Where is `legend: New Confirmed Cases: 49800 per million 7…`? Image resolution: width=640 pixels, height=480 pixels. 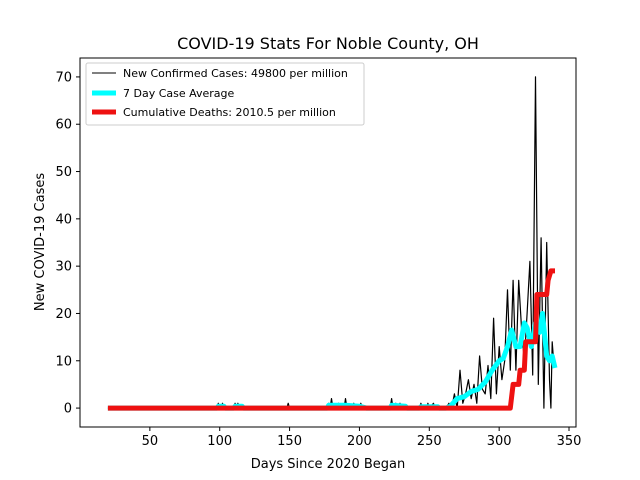
legend: New Confirmed Cases: 49800 per million 7… is located at coordinates (225, 94).